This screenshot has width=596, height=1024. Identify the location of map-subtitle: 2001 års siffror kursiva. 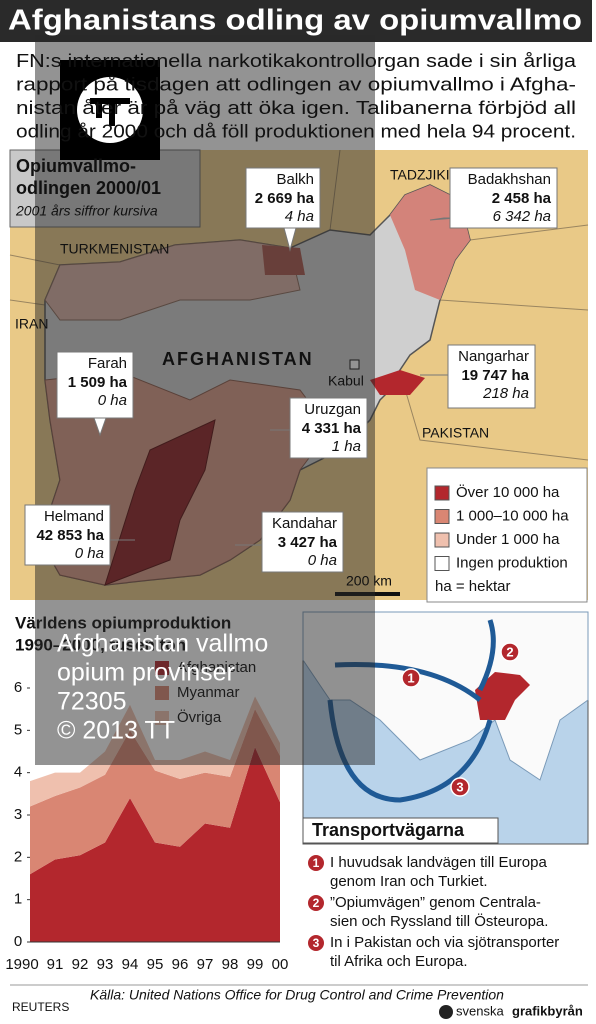
(86, 211).